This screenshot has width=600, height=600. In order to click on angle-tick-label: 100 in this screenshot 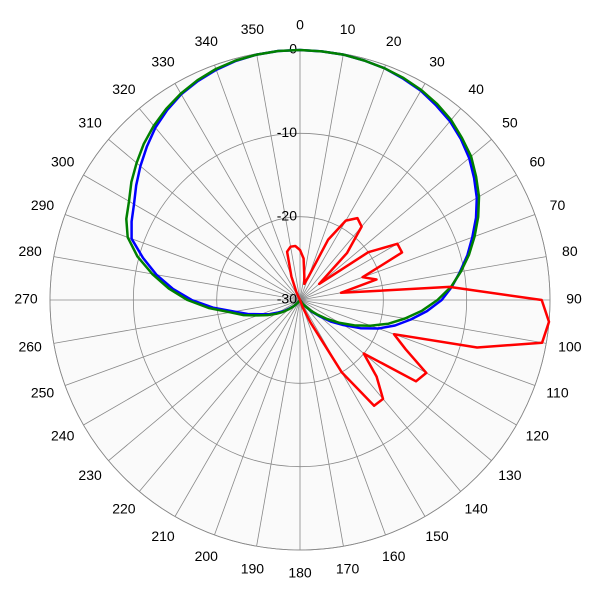, I will do `click(570, 346)`.